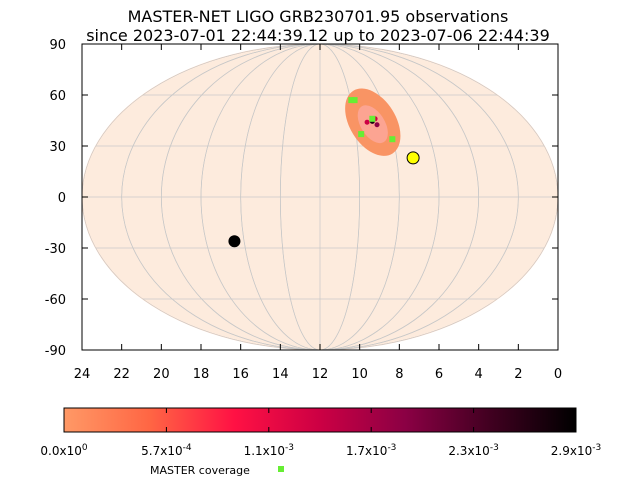  I want to click on colorbar-tick-label: 1.1x10⁻³, so click(269, 450).